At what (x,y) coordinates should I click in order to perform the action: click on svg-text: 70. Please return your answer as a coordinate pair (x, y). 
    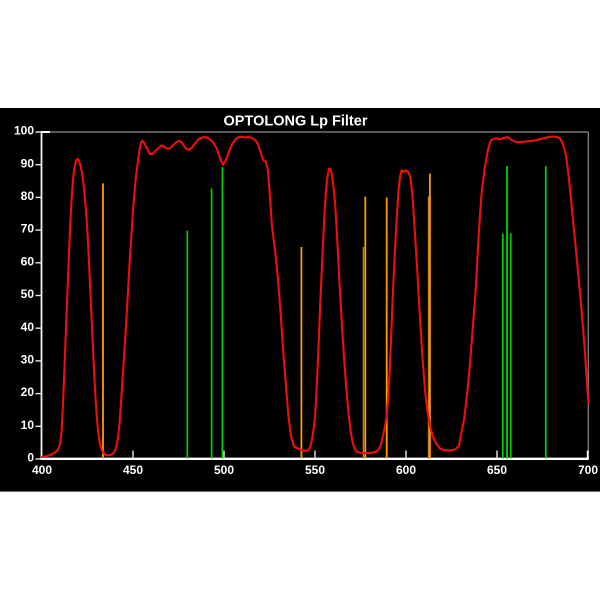
    Looking at the image, I should click on (28, 229).